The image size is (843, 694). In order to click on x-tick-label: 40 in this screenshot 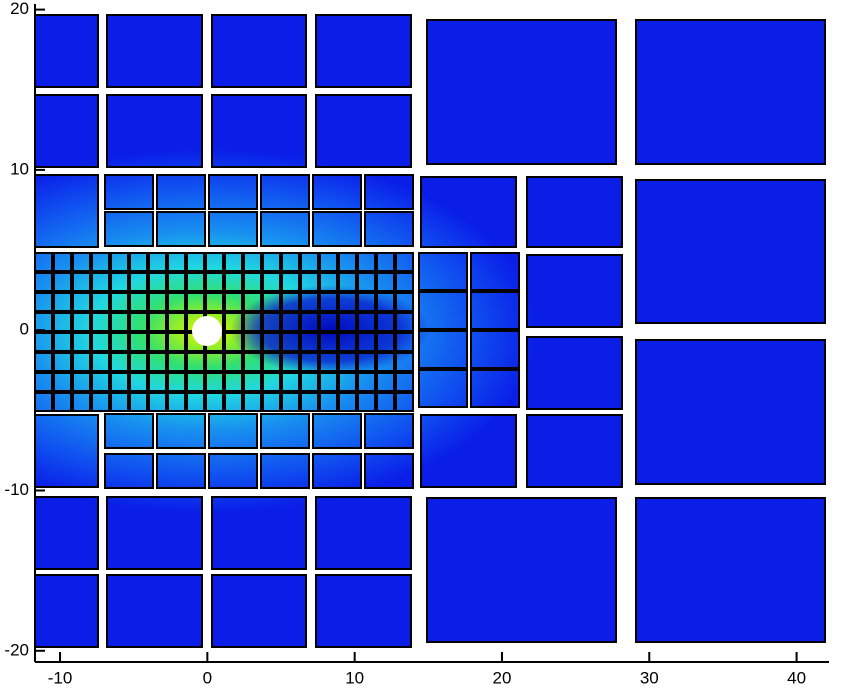, I will do `click(796, 677)`.